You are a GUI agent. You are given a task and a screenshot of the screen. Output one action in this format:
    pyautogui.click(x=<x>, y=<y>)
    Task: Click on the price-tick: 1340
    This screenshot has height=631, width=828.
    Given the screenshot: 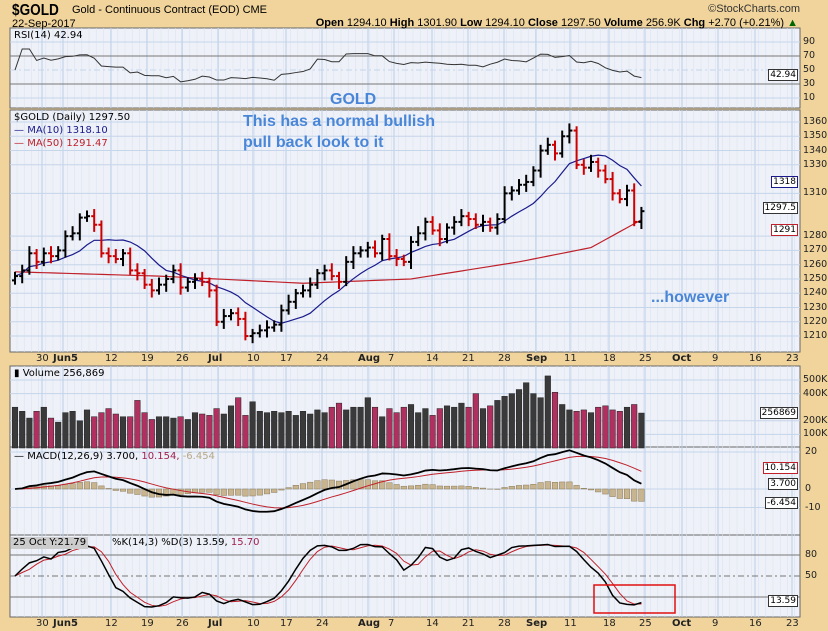 What is the action you would take?
    pyautogui.click(x=815, y=150)
    